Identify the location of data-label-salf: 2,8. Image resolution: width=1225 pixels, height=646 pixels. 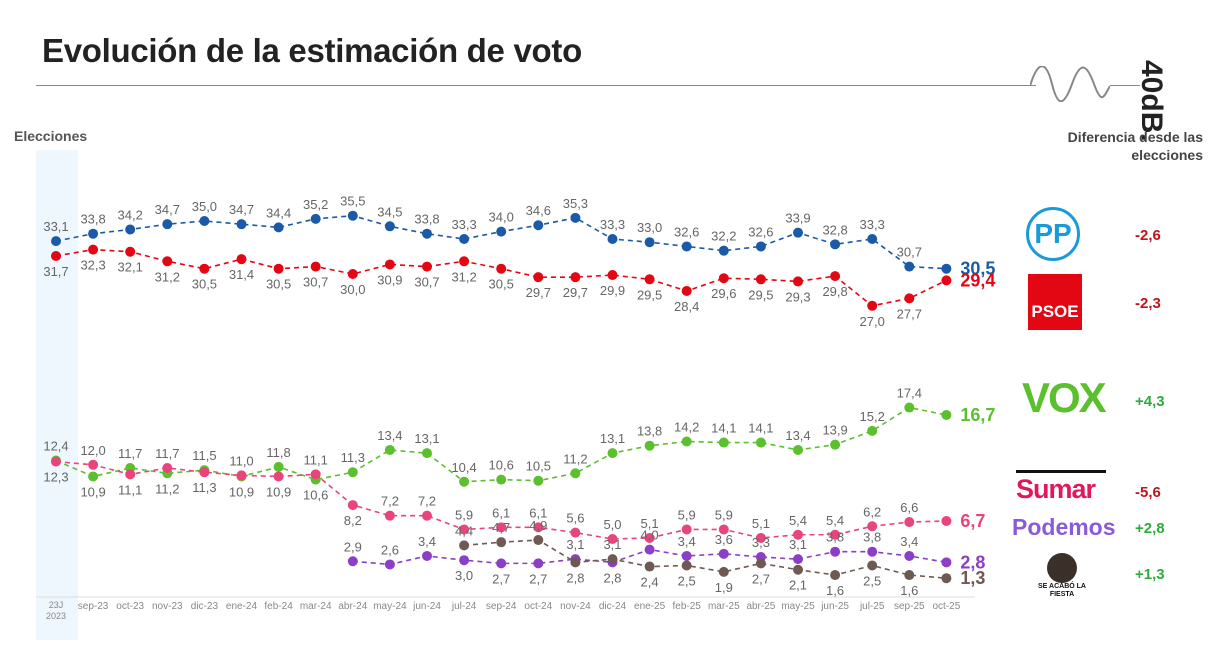
(575, 577).